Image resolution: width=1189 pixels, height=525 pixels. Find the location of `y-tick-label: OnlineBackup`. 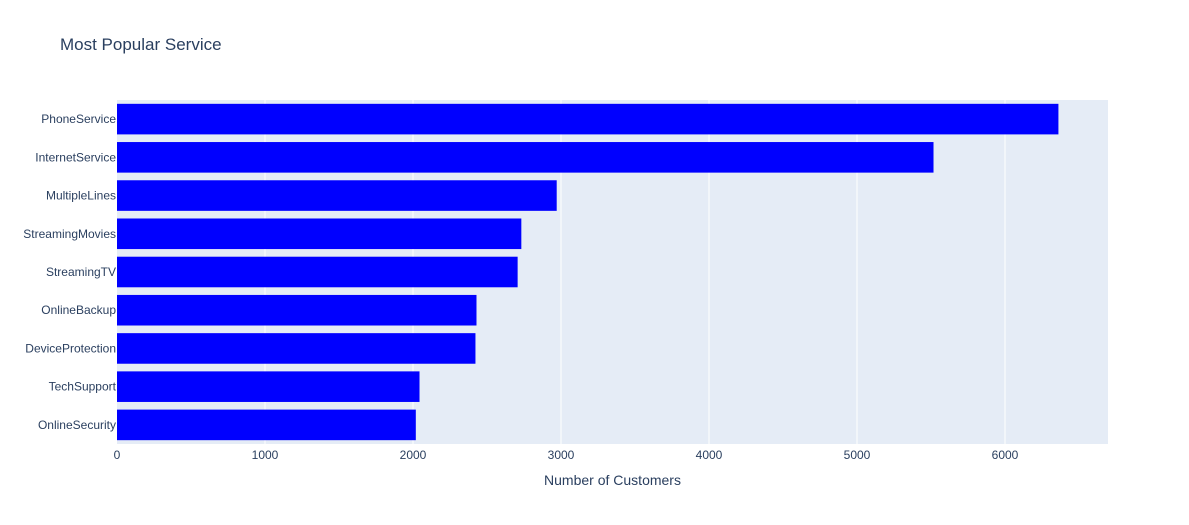

y-tick-label: OnlineBackup is located at coordinates (78, 310).